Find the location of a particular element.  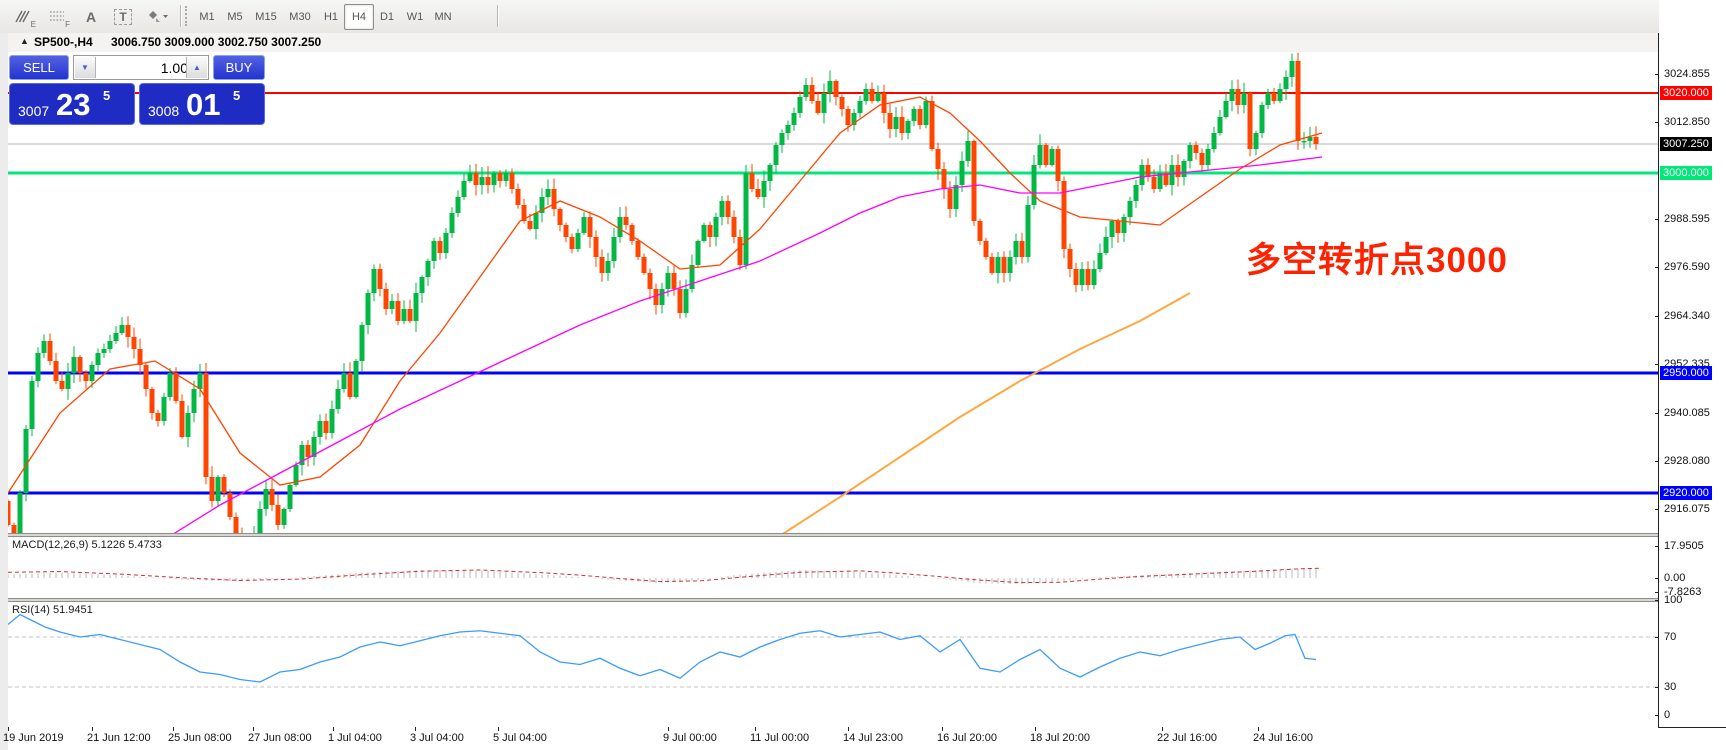

ohlc-values: 3006.750 3009.000 3002.750 3007.250 is located at coordinates (216, 42).